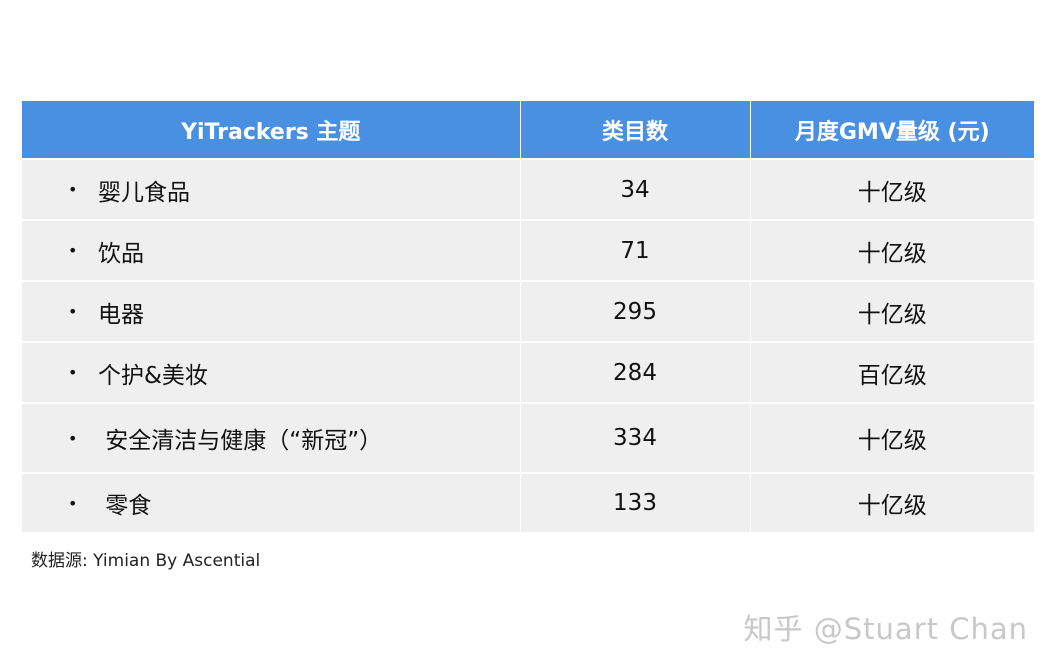 This screenshot has height=672, width=1056. What do you see at coordinates (271, 250) in the screenshot?
I see `cell-category: • 饮品` at bounding box center [271, 250].